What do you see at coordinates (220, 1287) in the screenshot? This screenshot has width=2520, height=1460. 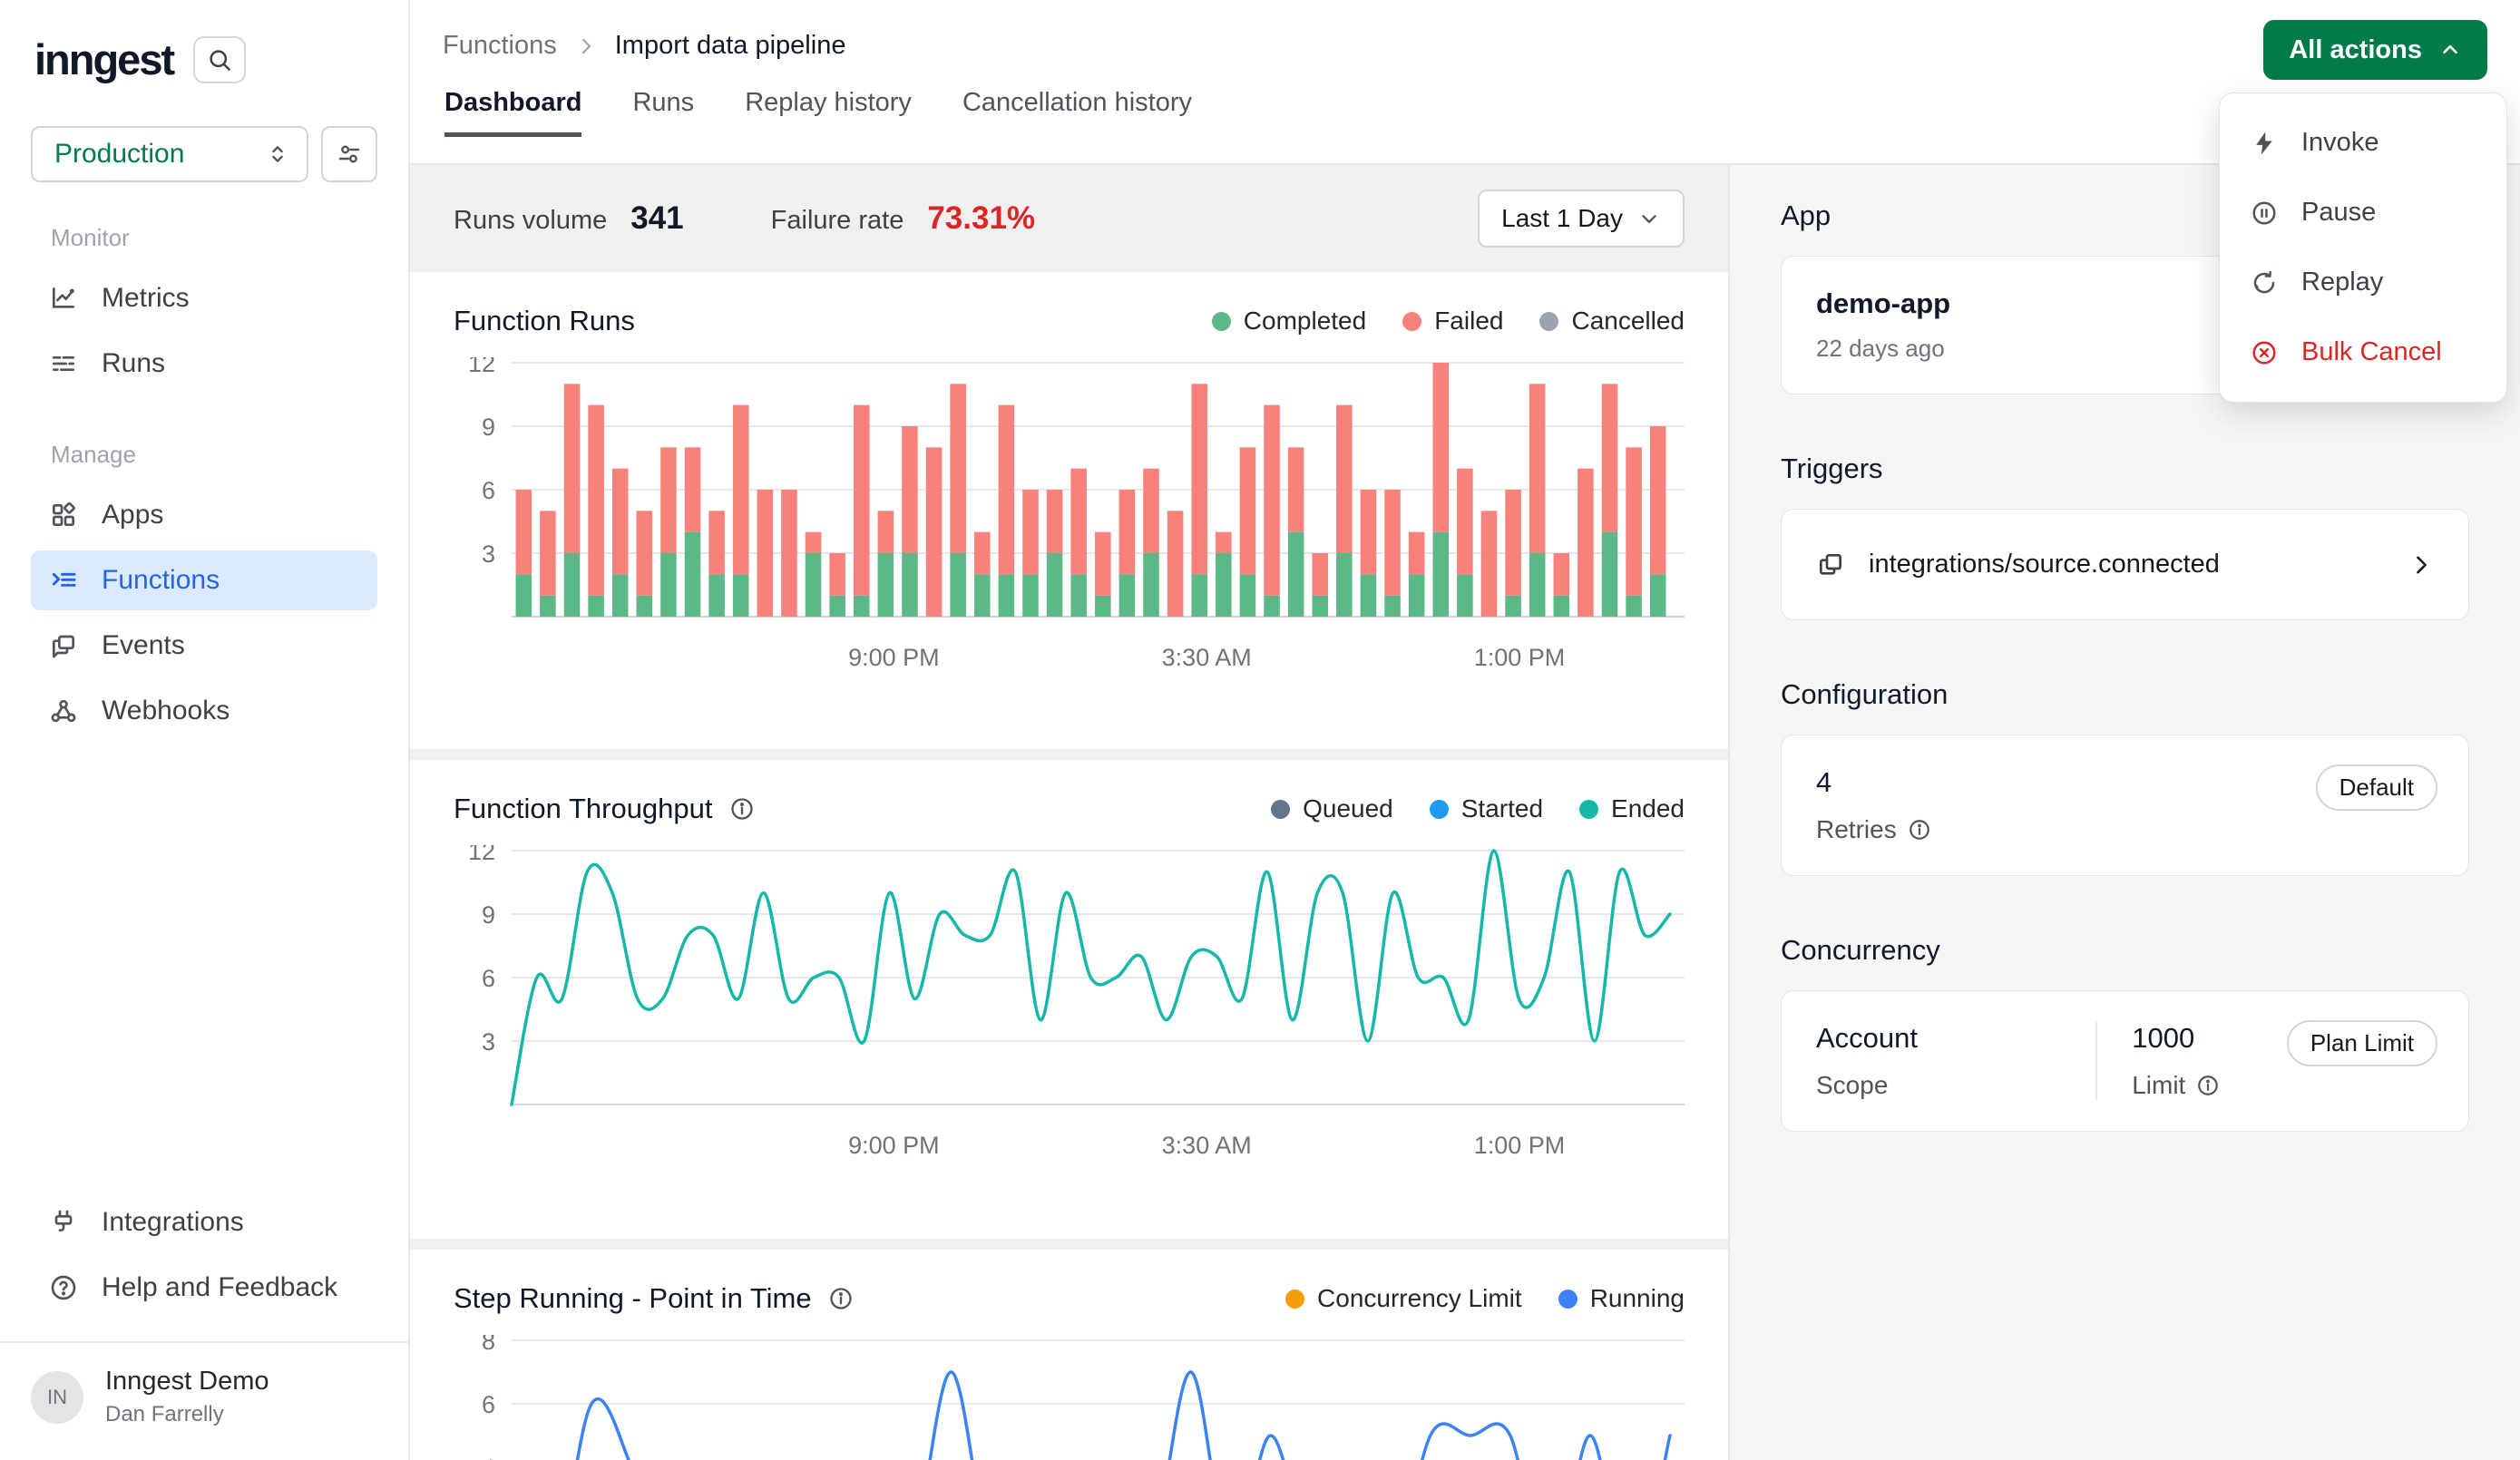 I see `sidebar-item-label: Help and Feedback` at bounding box center [220, 1287].